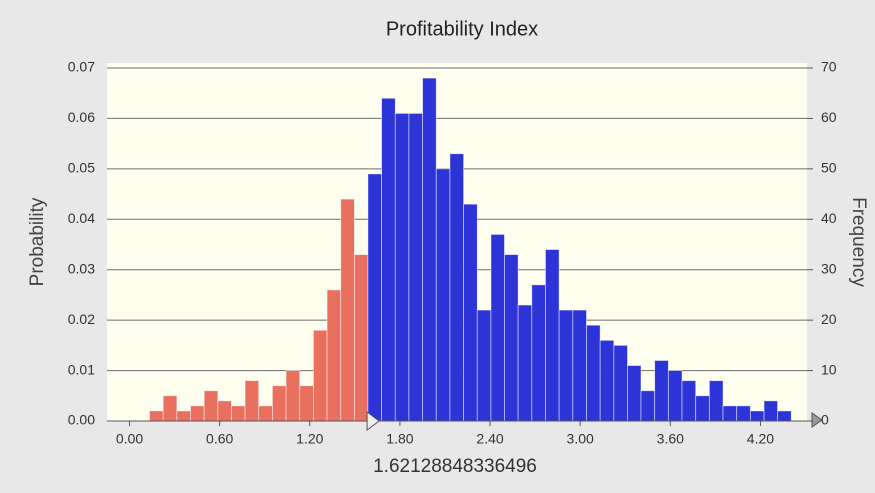 Image resolution: width=875 pixels, height=493 pixels. Describe the element at coordinates (580, 439) in the screenshot. I see `x-tick-label: 3.00` at that location.